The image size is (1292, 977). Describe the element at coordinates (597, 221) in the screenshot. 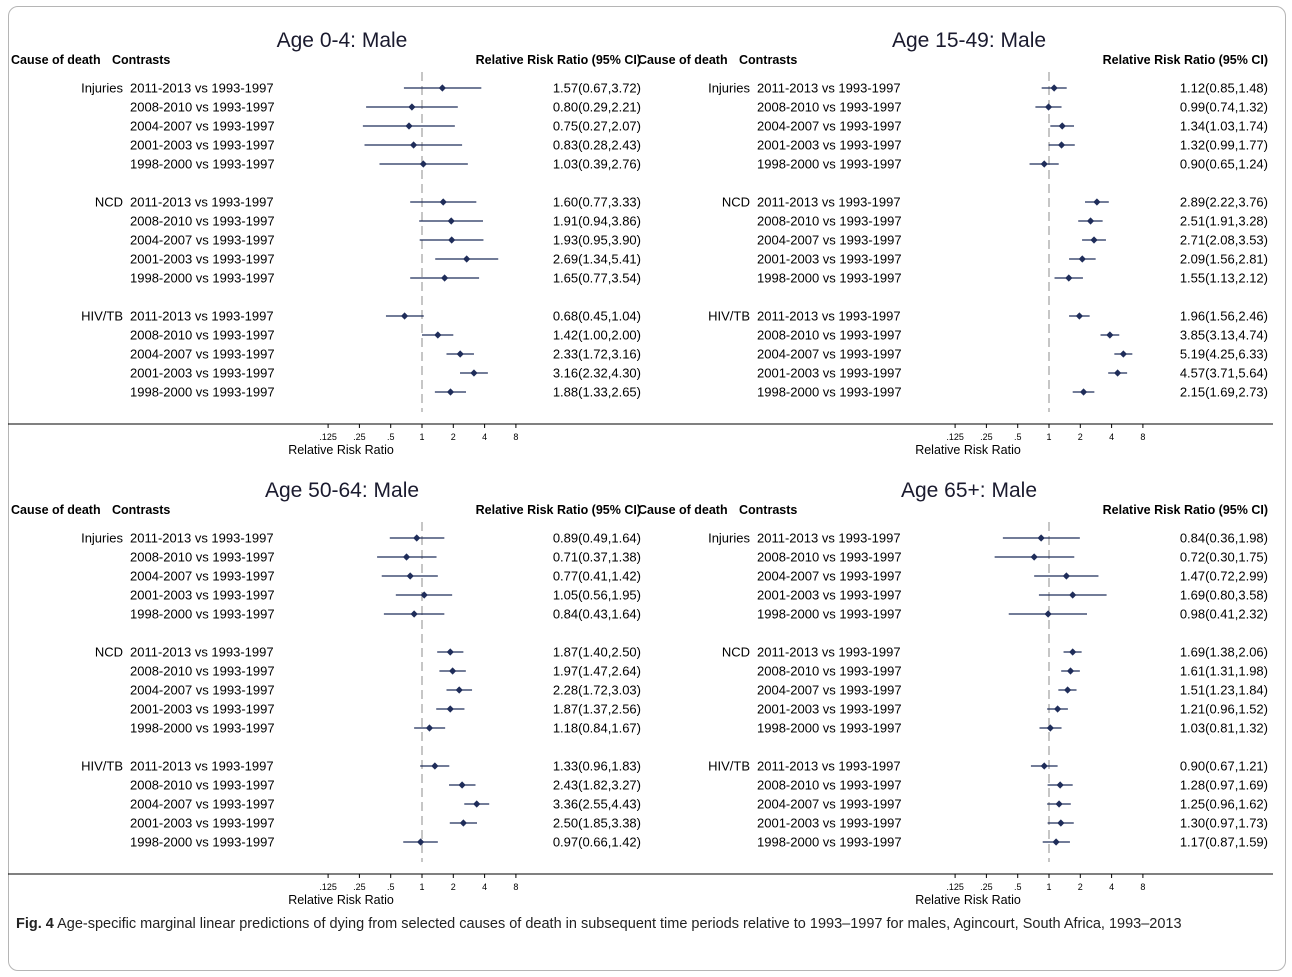

I see `rr-ci-label: 1.91(0.94,3.86)` at that location.